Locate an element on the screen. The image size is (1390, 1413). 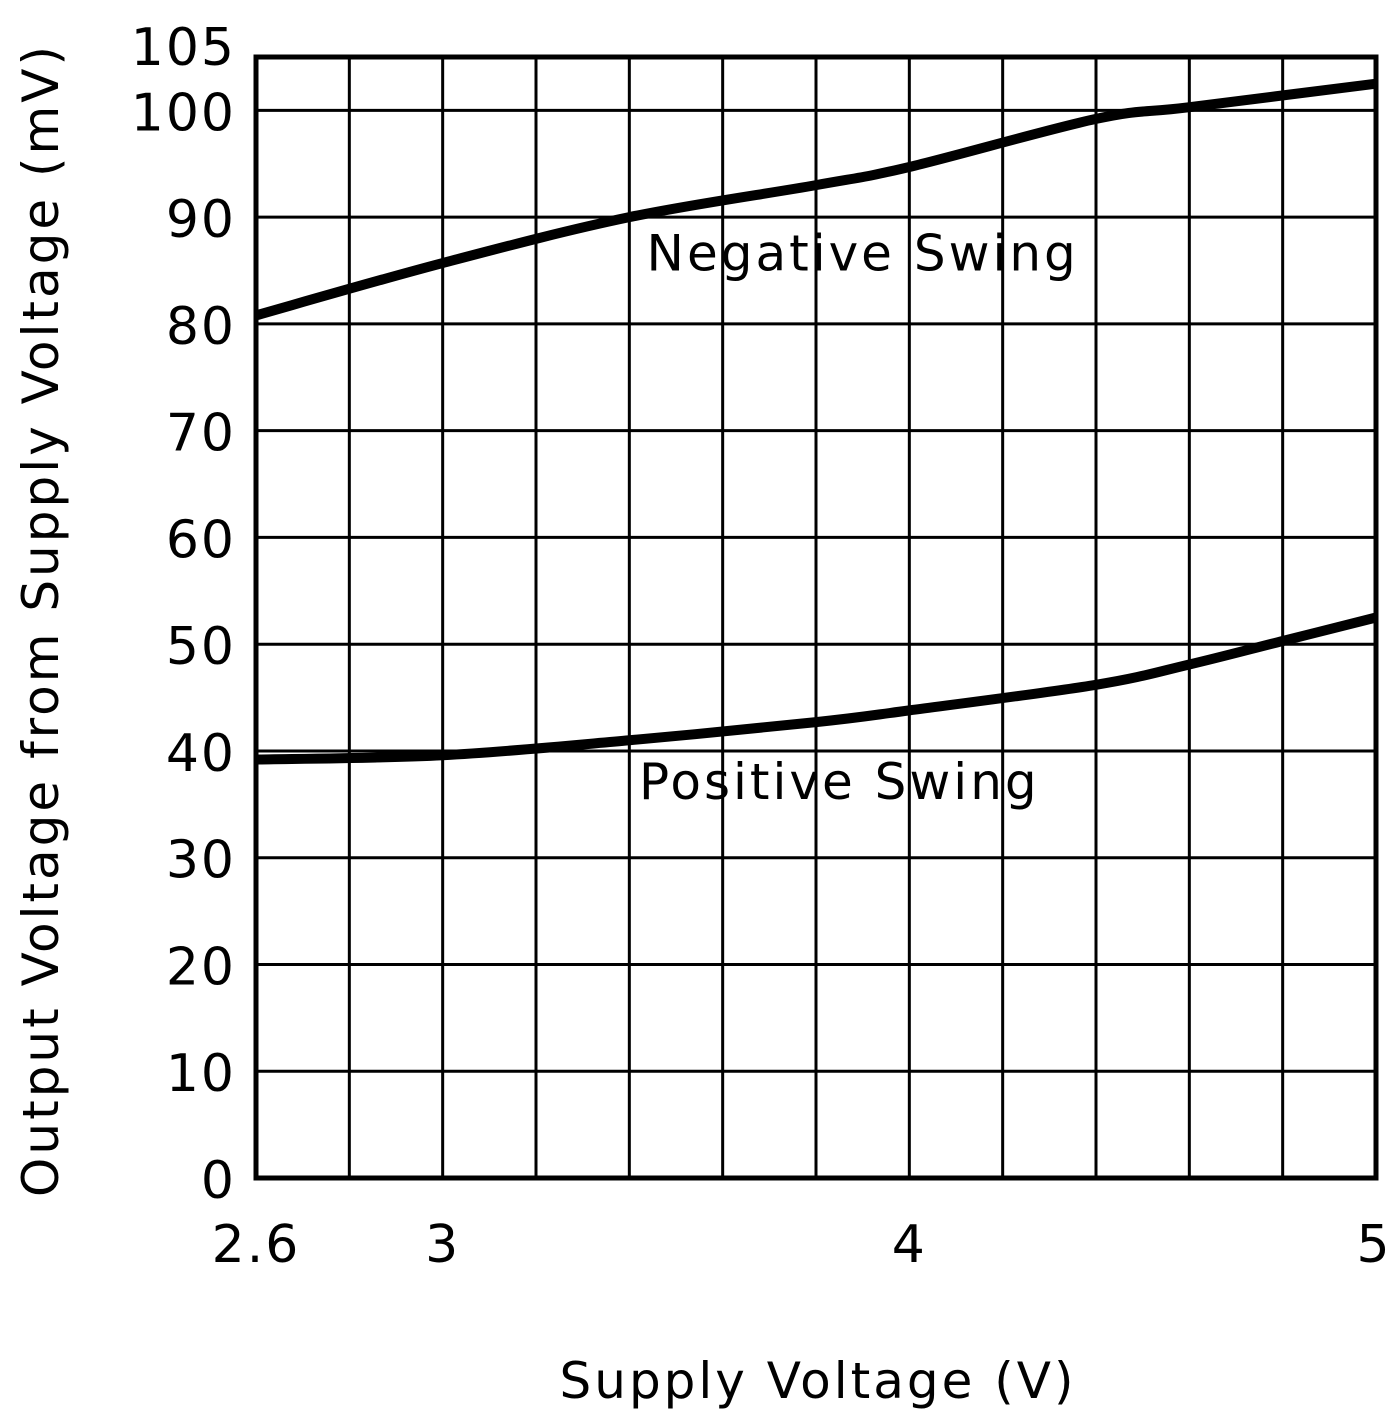
series-line-positive-swing is located at coordinates (816, 688).